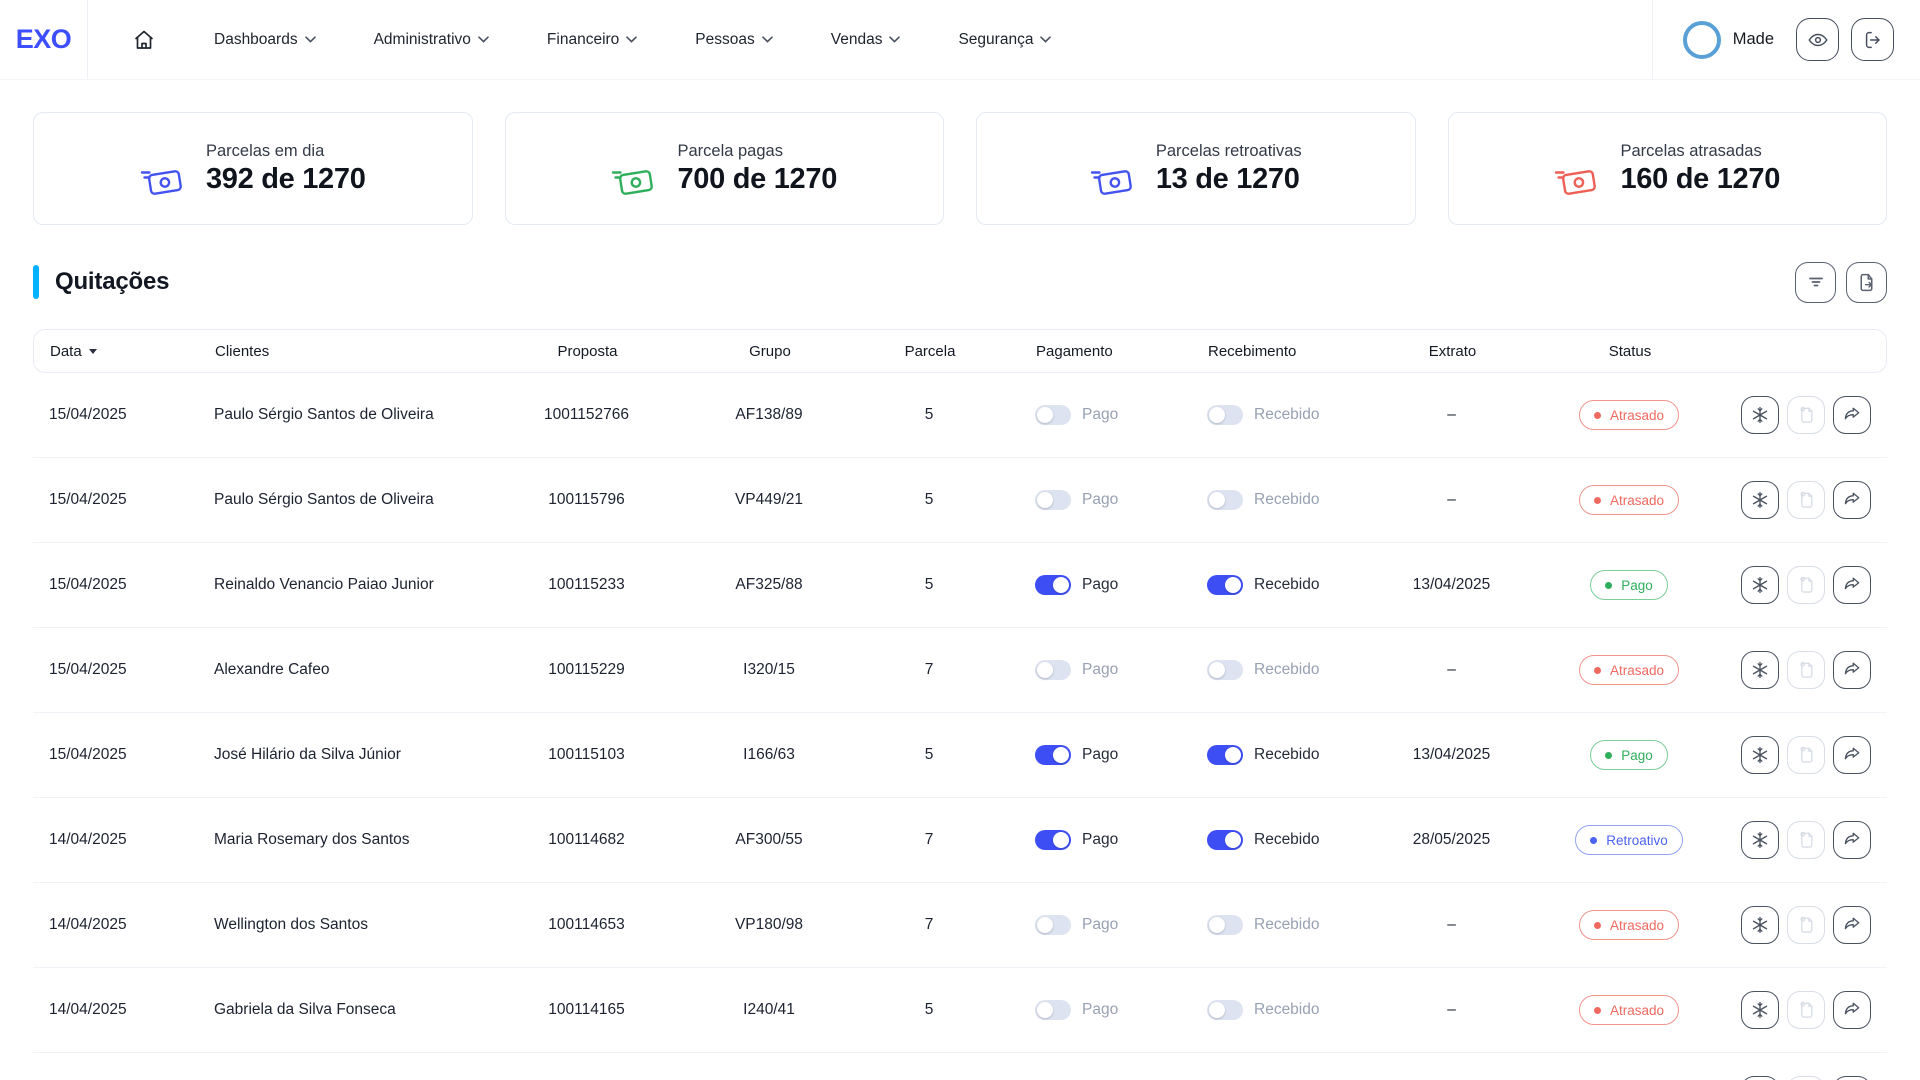  I want to click on status-badge: Pago, so click(1629, 755).